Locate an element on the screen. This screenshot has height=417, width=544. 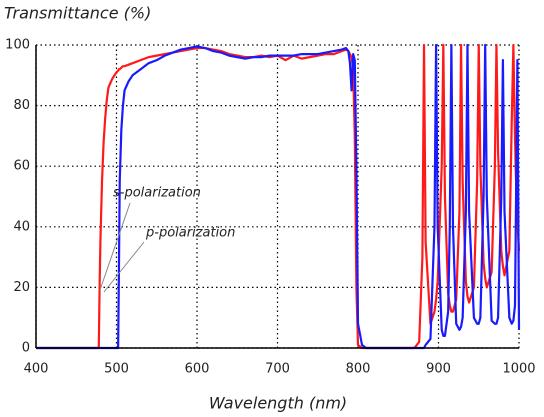
x-tick-label: 700 is located at coordinates (277, 369).